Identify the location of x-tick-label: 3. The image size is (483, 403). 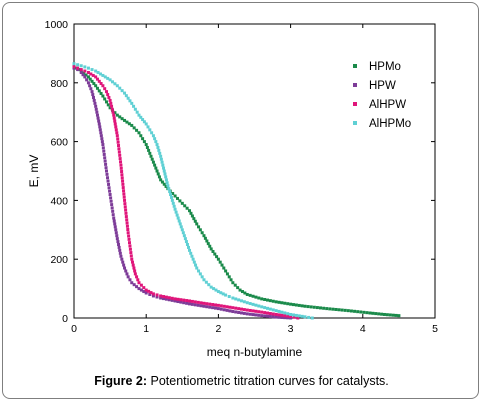
(291, 329).